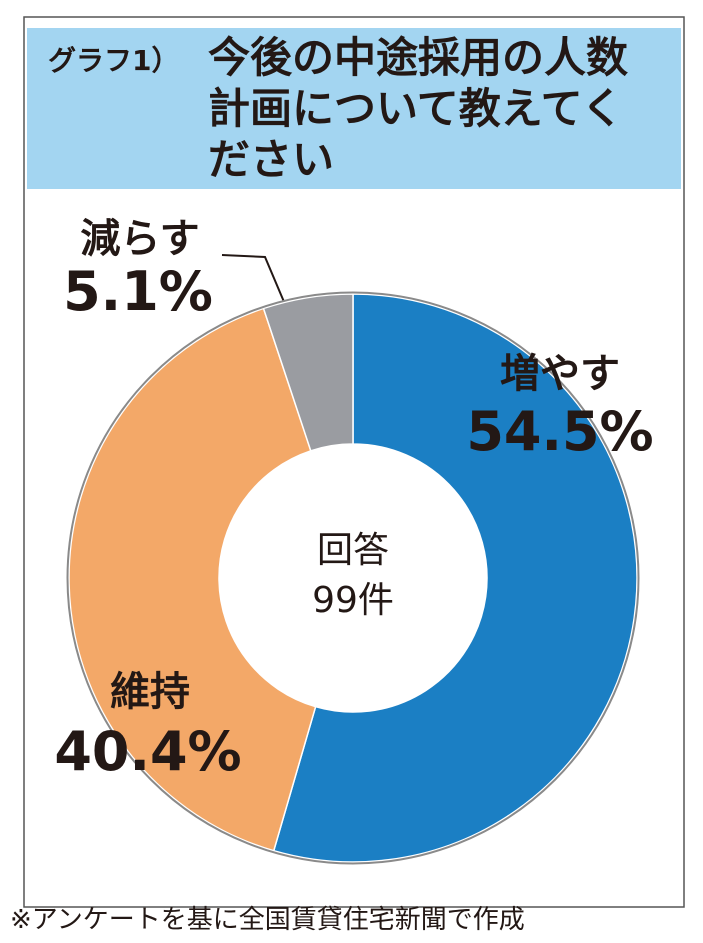  I want to click on value-label: 40.4%, so click(147, 751).